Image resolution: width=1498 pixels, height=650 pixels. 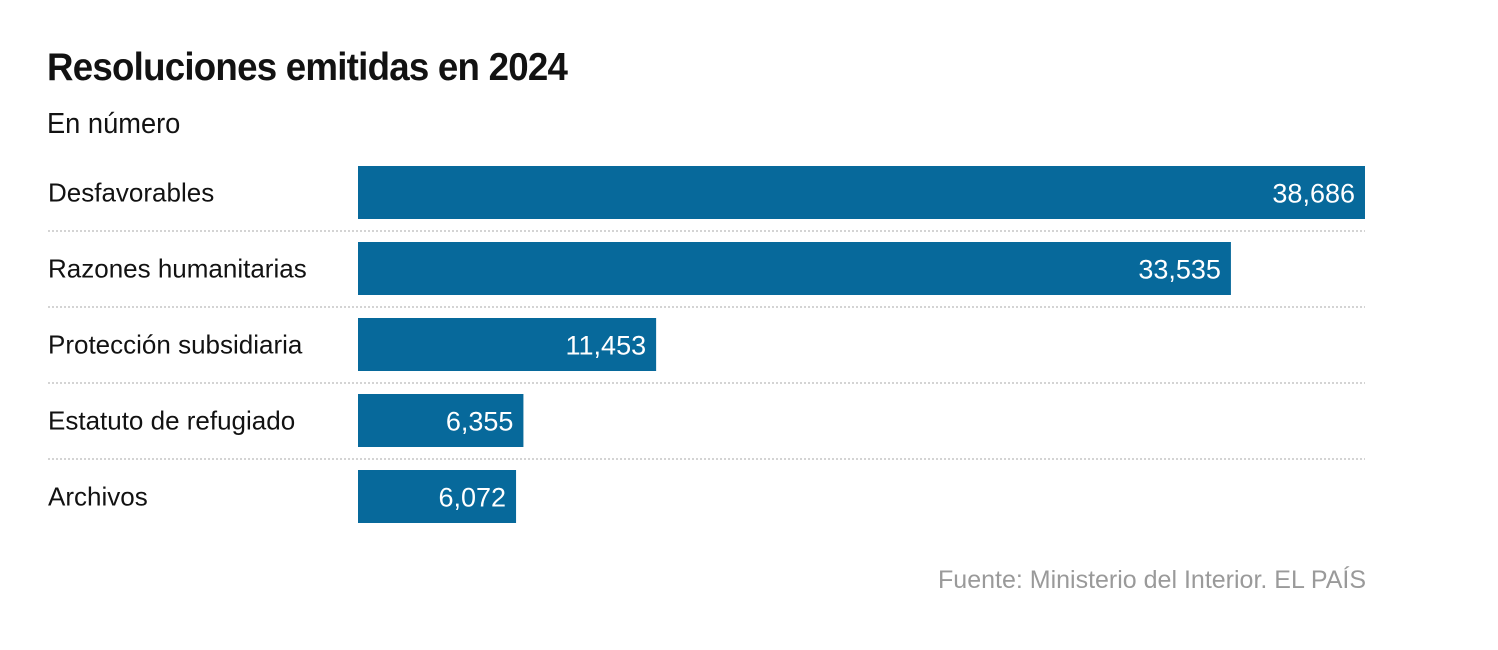 I want to click on value-label: 6,355, so click(x=480, y=422).